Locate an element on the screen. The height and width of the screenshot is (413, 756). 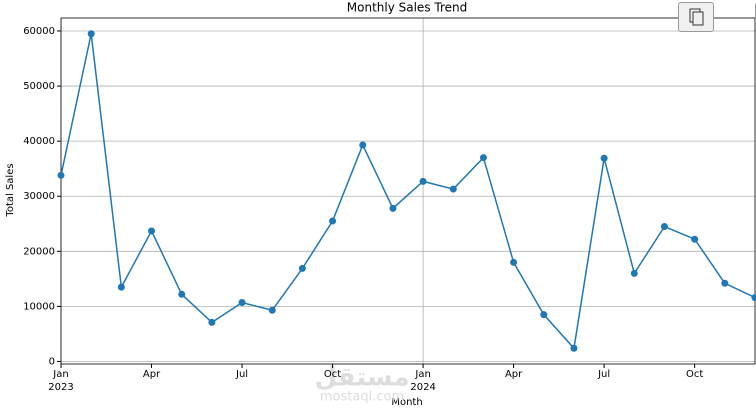
y-tick-label: 30000 is located at coordinates (39, 196).